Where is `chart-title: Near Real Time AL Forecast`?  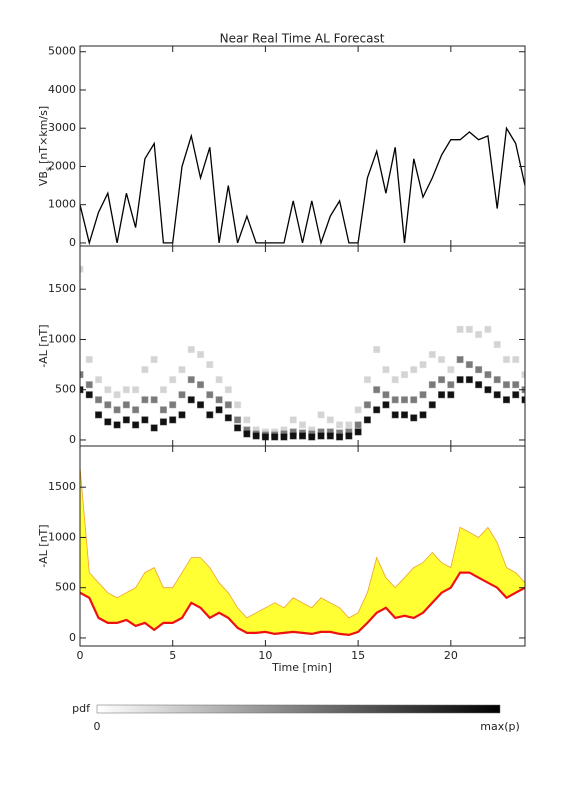 chart-title: Near Real Time AL Forecast is located at coordinates (302, 39).